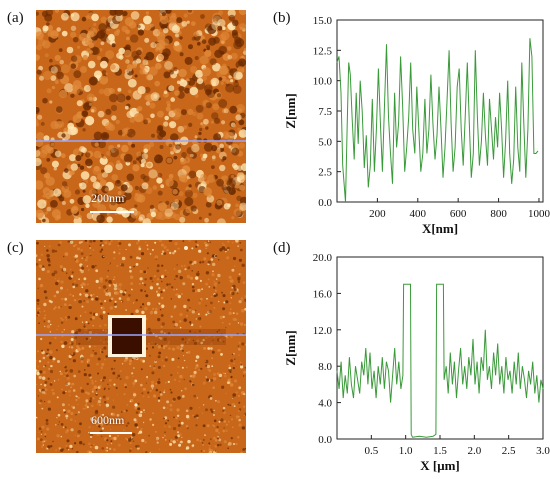  What do you see at coordinates (151, 337) in the screenshot?
I see `afm-streak` at bounding box center [151, 337].